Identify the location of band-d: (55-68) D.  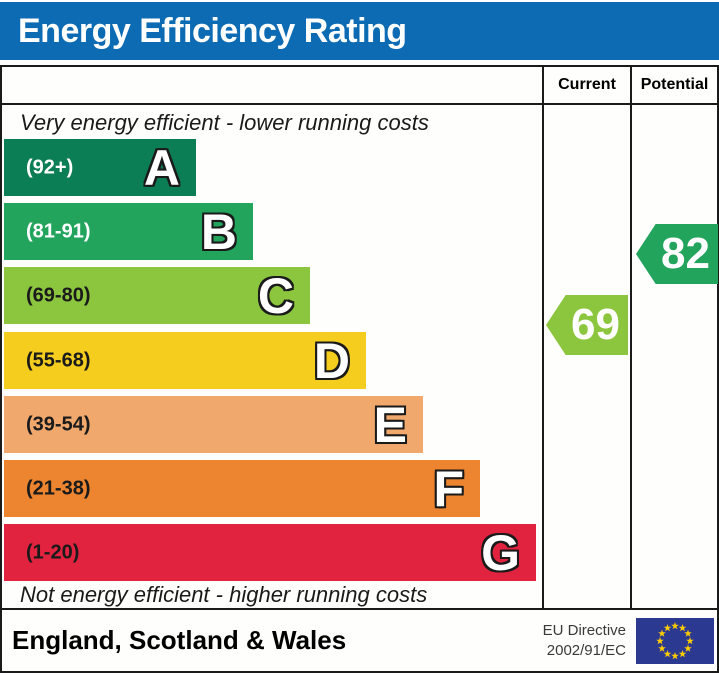
(185, 360).